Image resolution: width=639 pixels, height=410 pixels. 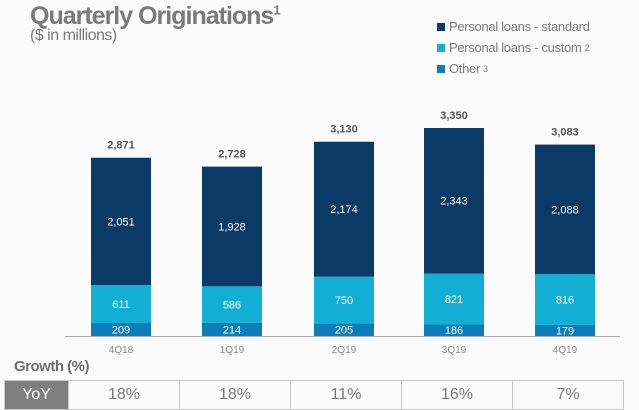 I want to click on data-label: 205, so click(x=344, y=331).